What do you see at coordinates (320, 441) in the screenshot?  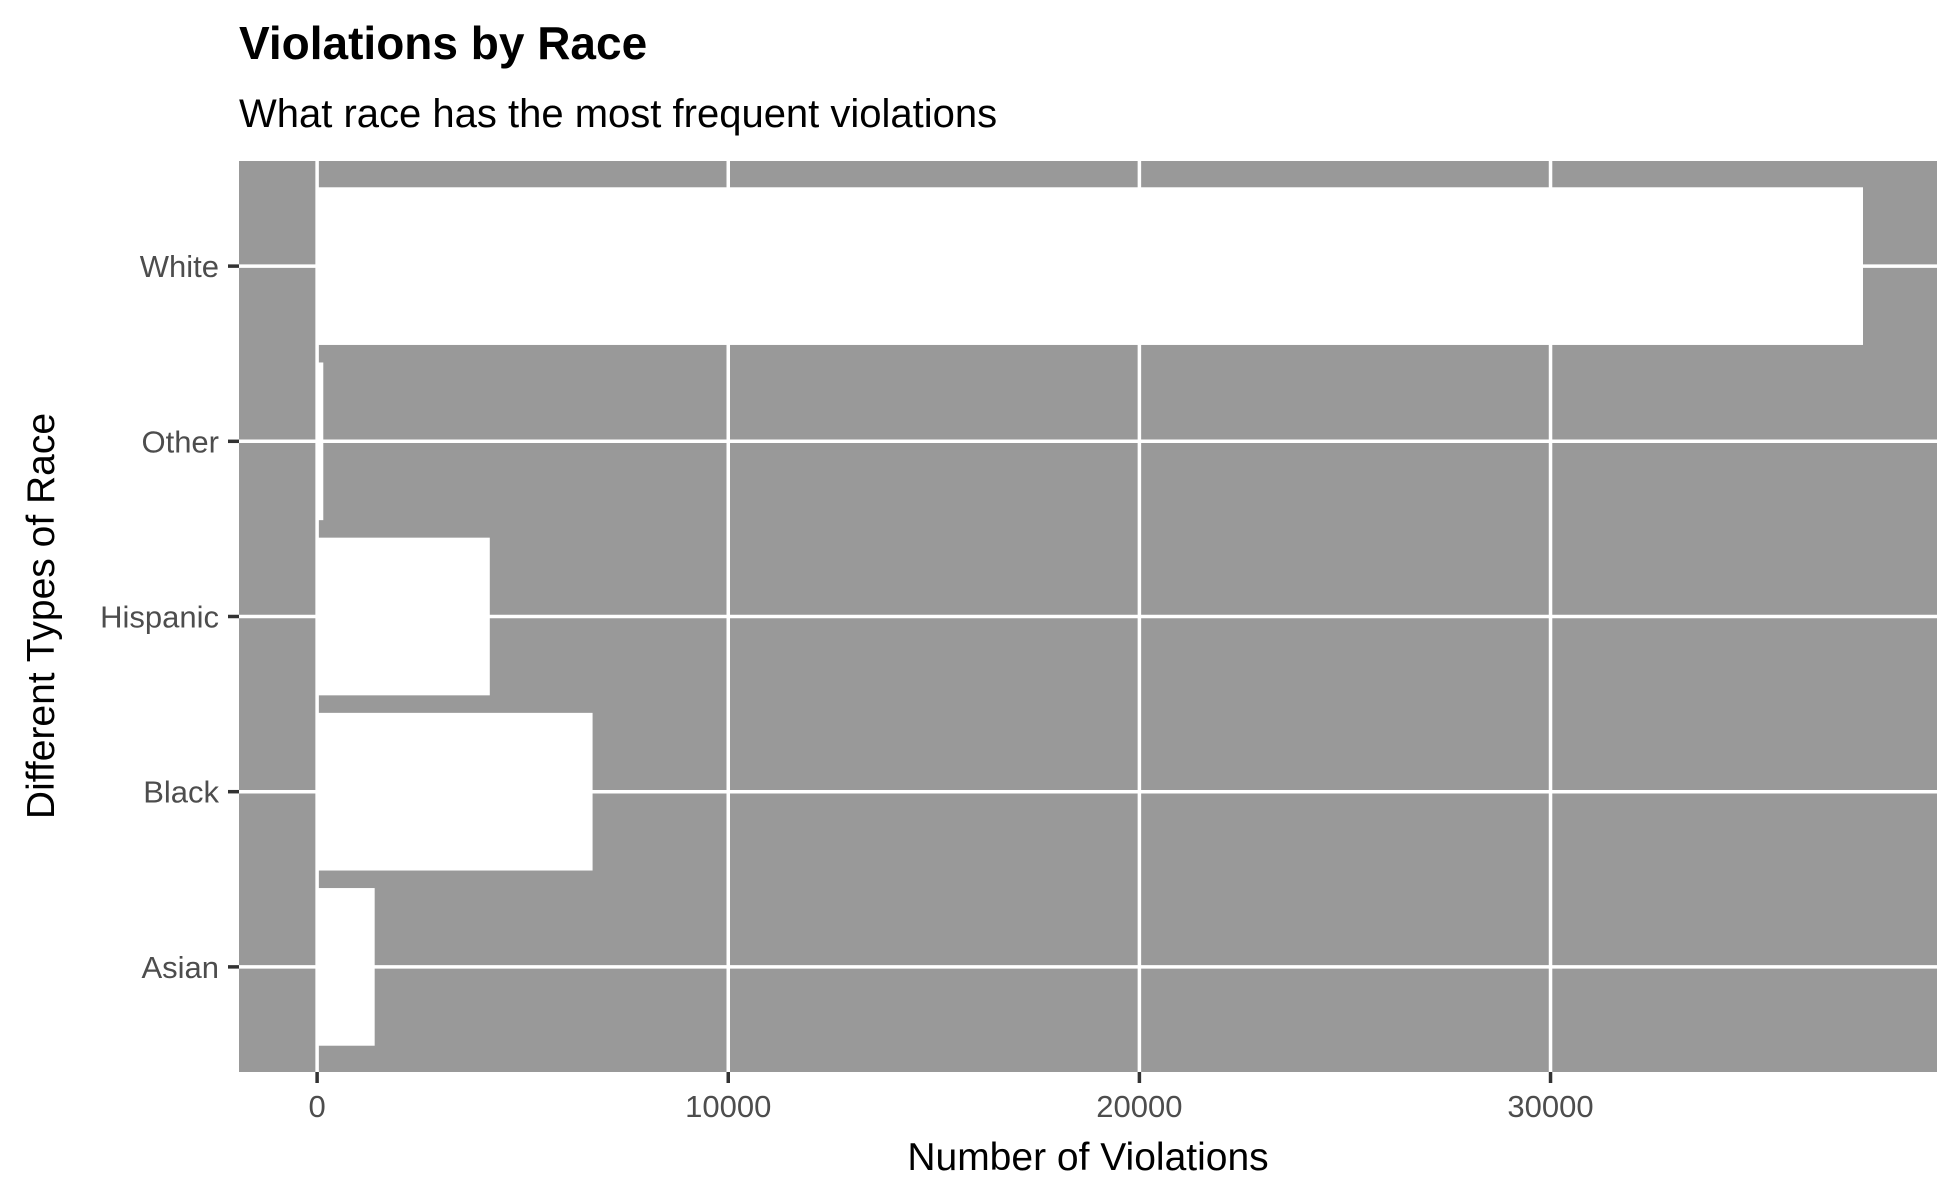 I see `bar-other` at bounding box center [320, 441].